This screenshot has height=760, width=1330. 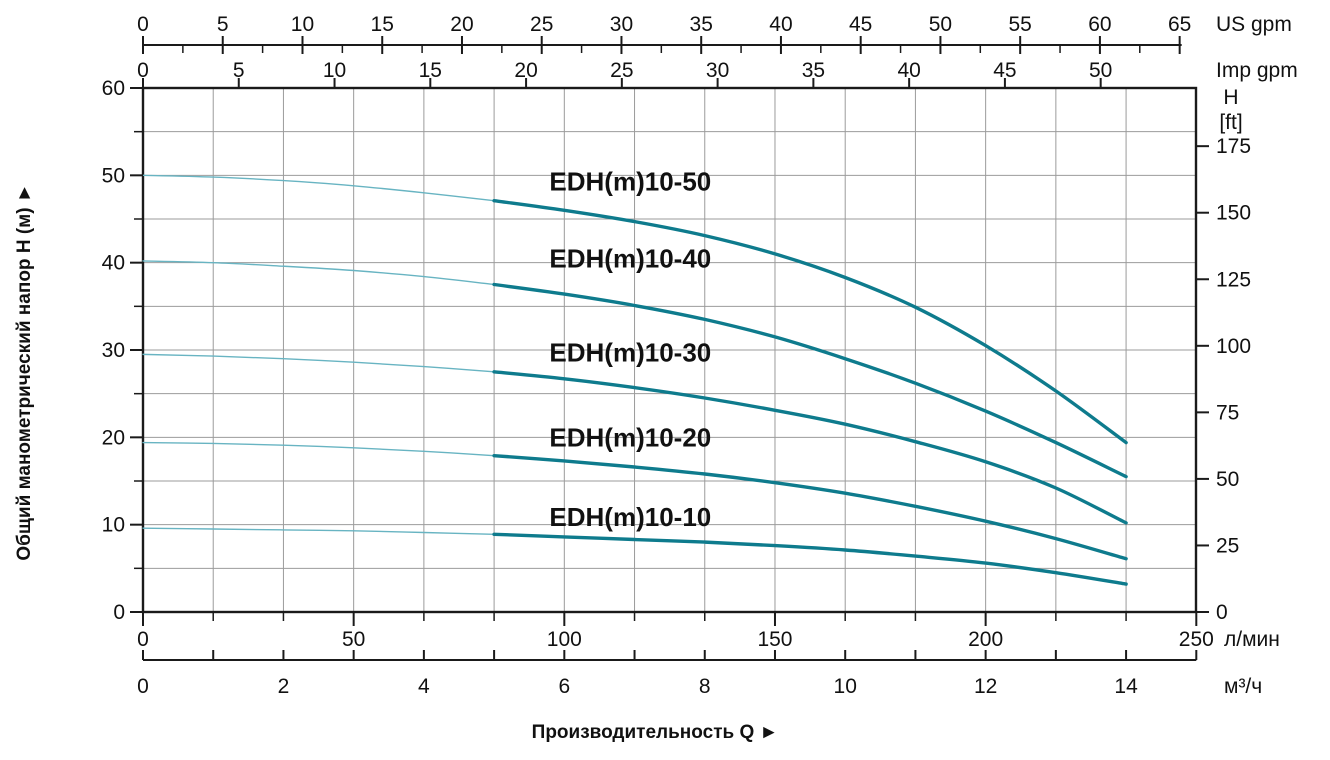 What do you see at coordinates (541, 24) in the screenshot?
I see `us-gpm-tick-label: 25` at bounding box center [541, 24].